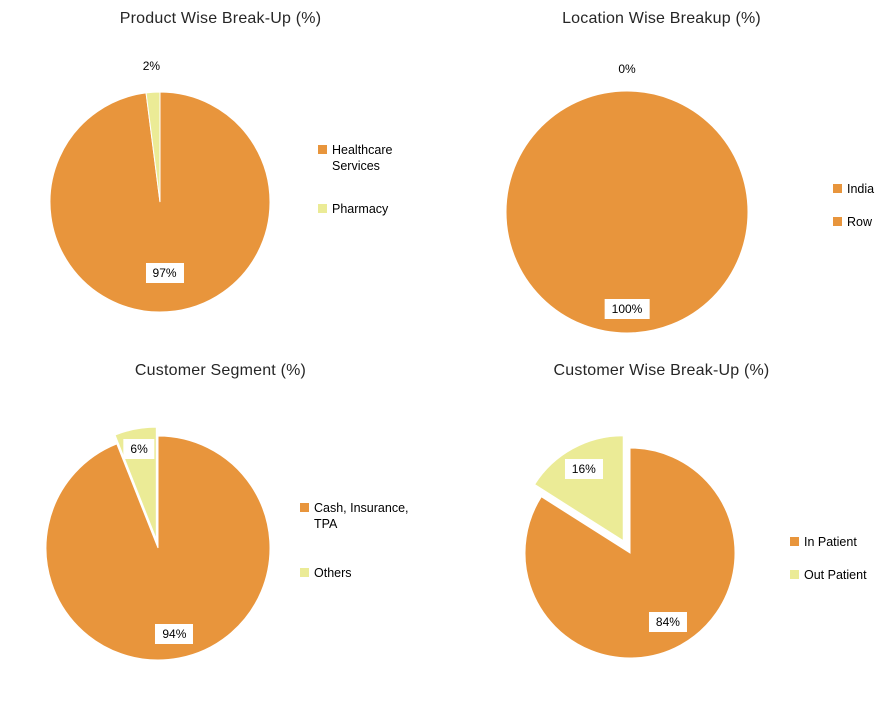 This screenshot has height=705, width=882. I want to click on pie-slice-india, so click(627, 212).